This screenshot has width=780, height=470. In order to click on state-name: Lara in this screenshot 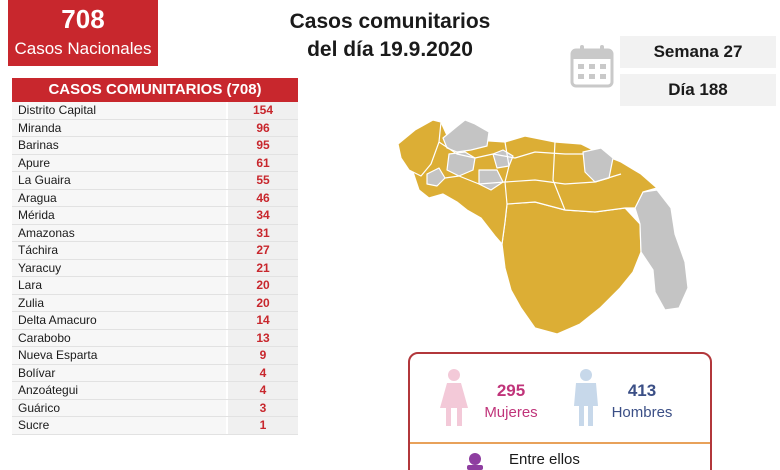, I will do `click(119, 285)`.